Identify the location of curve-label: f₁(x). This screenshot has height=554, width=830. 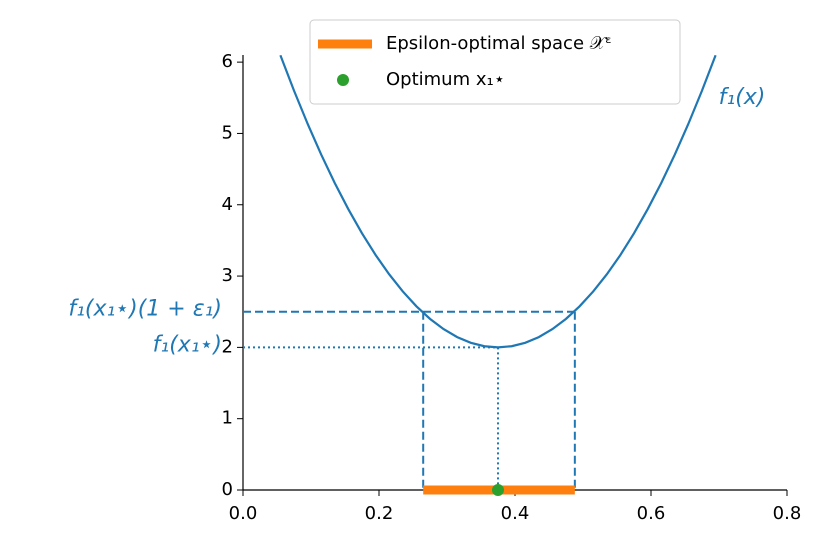
(742, 97).